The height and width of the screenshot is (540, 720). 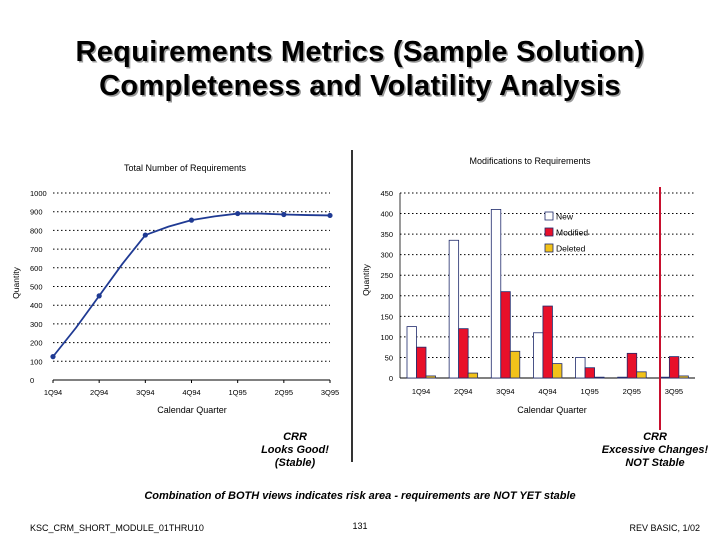 I want to click on total-requirements-line, so click(x=191, y=285).